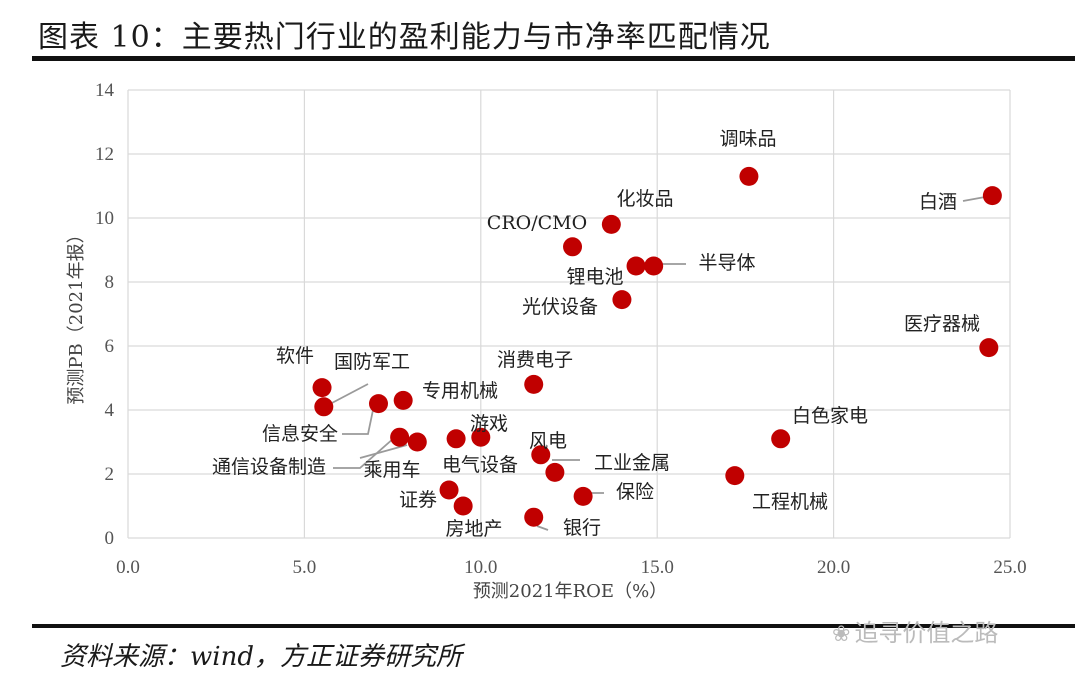 This screenshot has width=1080, height=677. What do you see at coordinates (926, 633) in the screenshot?
I see `watermark-text: 追寻价值之路` at bounding box center [926, 633].